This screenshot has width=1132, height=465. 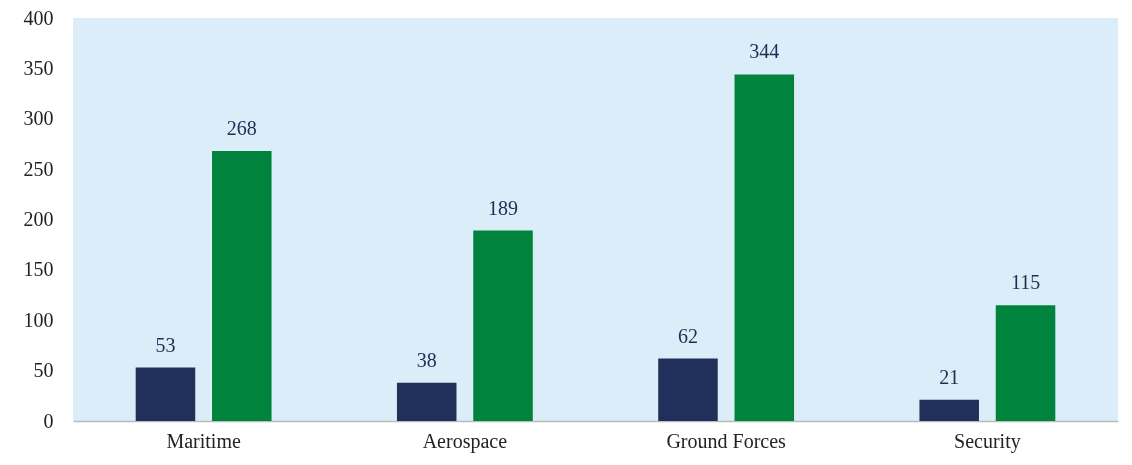 What do you see at coordinates (949, 376) in the screenshot?
I see `data-label: 21` at bounding box center [949, 376].